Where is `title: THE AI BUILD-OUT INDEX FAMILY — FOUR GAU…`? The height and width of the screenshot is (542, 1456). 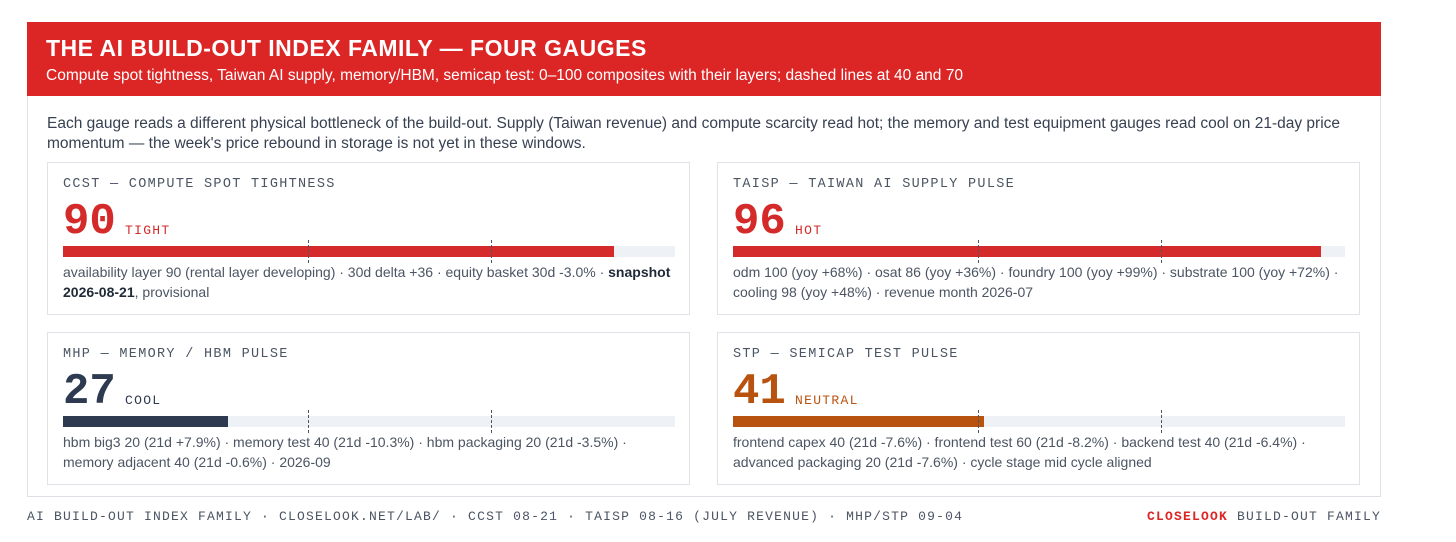 title: THE AI BUILD-OUT INDEX FAMILY — FOUR GAU… is located at coordinates (346, 48).